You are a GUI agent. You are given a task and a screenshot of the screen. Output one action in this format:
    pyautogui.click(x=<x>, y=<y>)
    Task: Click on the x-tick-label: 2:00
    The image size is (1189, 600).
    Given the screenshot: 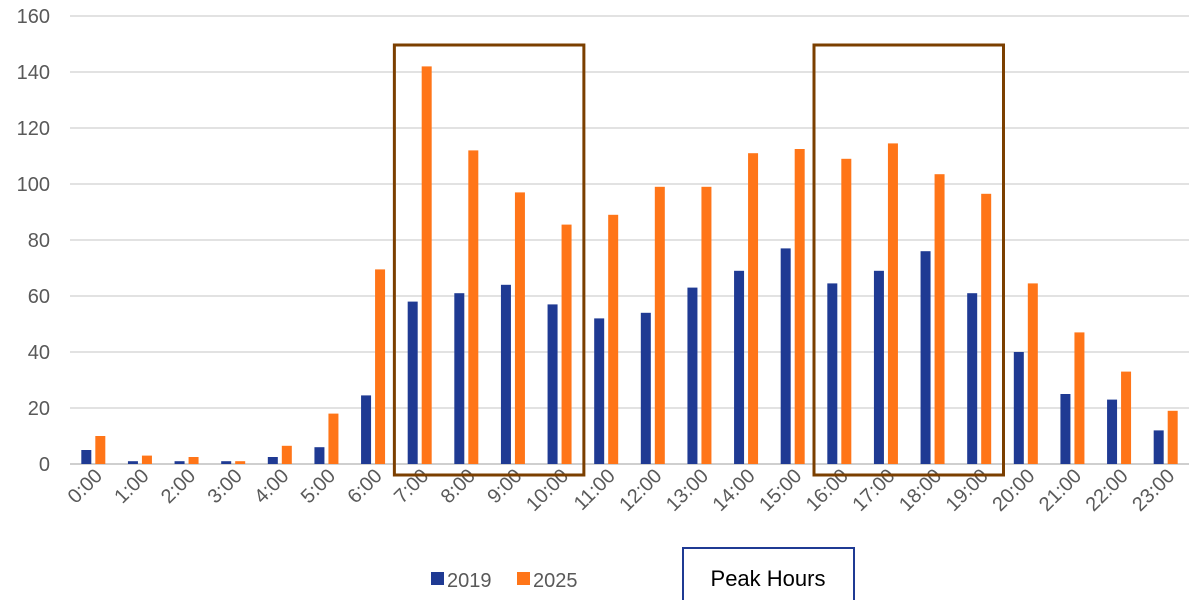 What is the action you would take?
    pyautogui.click(x=178, y=486)
    